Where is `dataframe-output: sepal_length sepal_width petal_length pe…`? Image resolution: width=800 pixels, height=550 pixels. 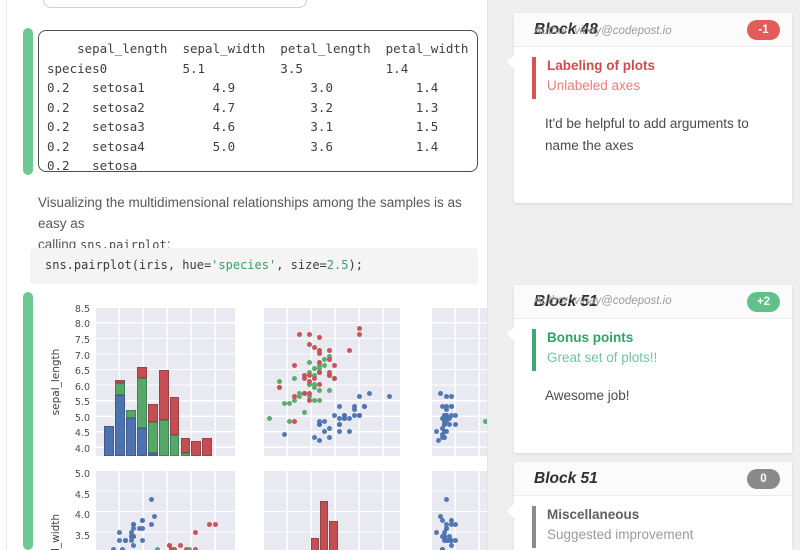 dataframe-output: sepal_length sepal_width petal_length pe… is located at coordinates (258, 106).